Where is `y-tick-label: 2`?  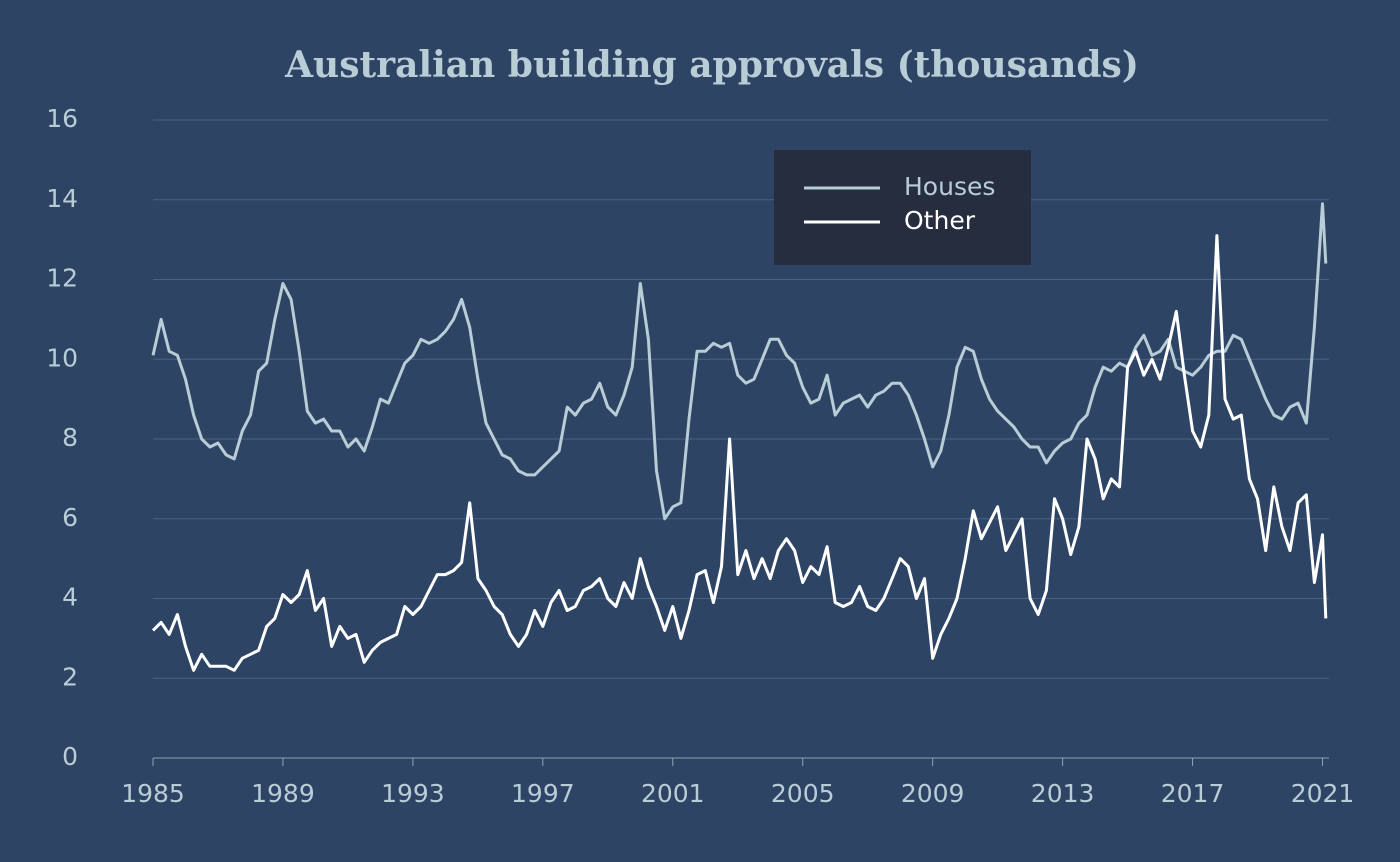 y-tick-label: 2 is located at coordinates (70, 676).